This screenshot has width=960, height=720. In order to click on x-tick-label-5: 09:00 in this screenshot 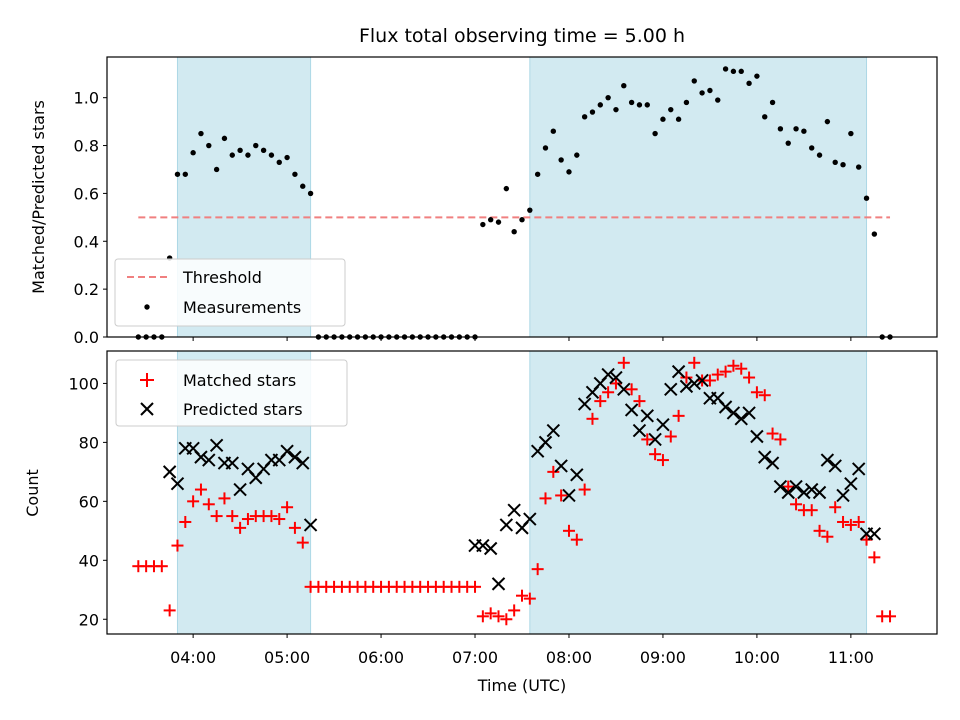, I will do `click(663, 657)`.